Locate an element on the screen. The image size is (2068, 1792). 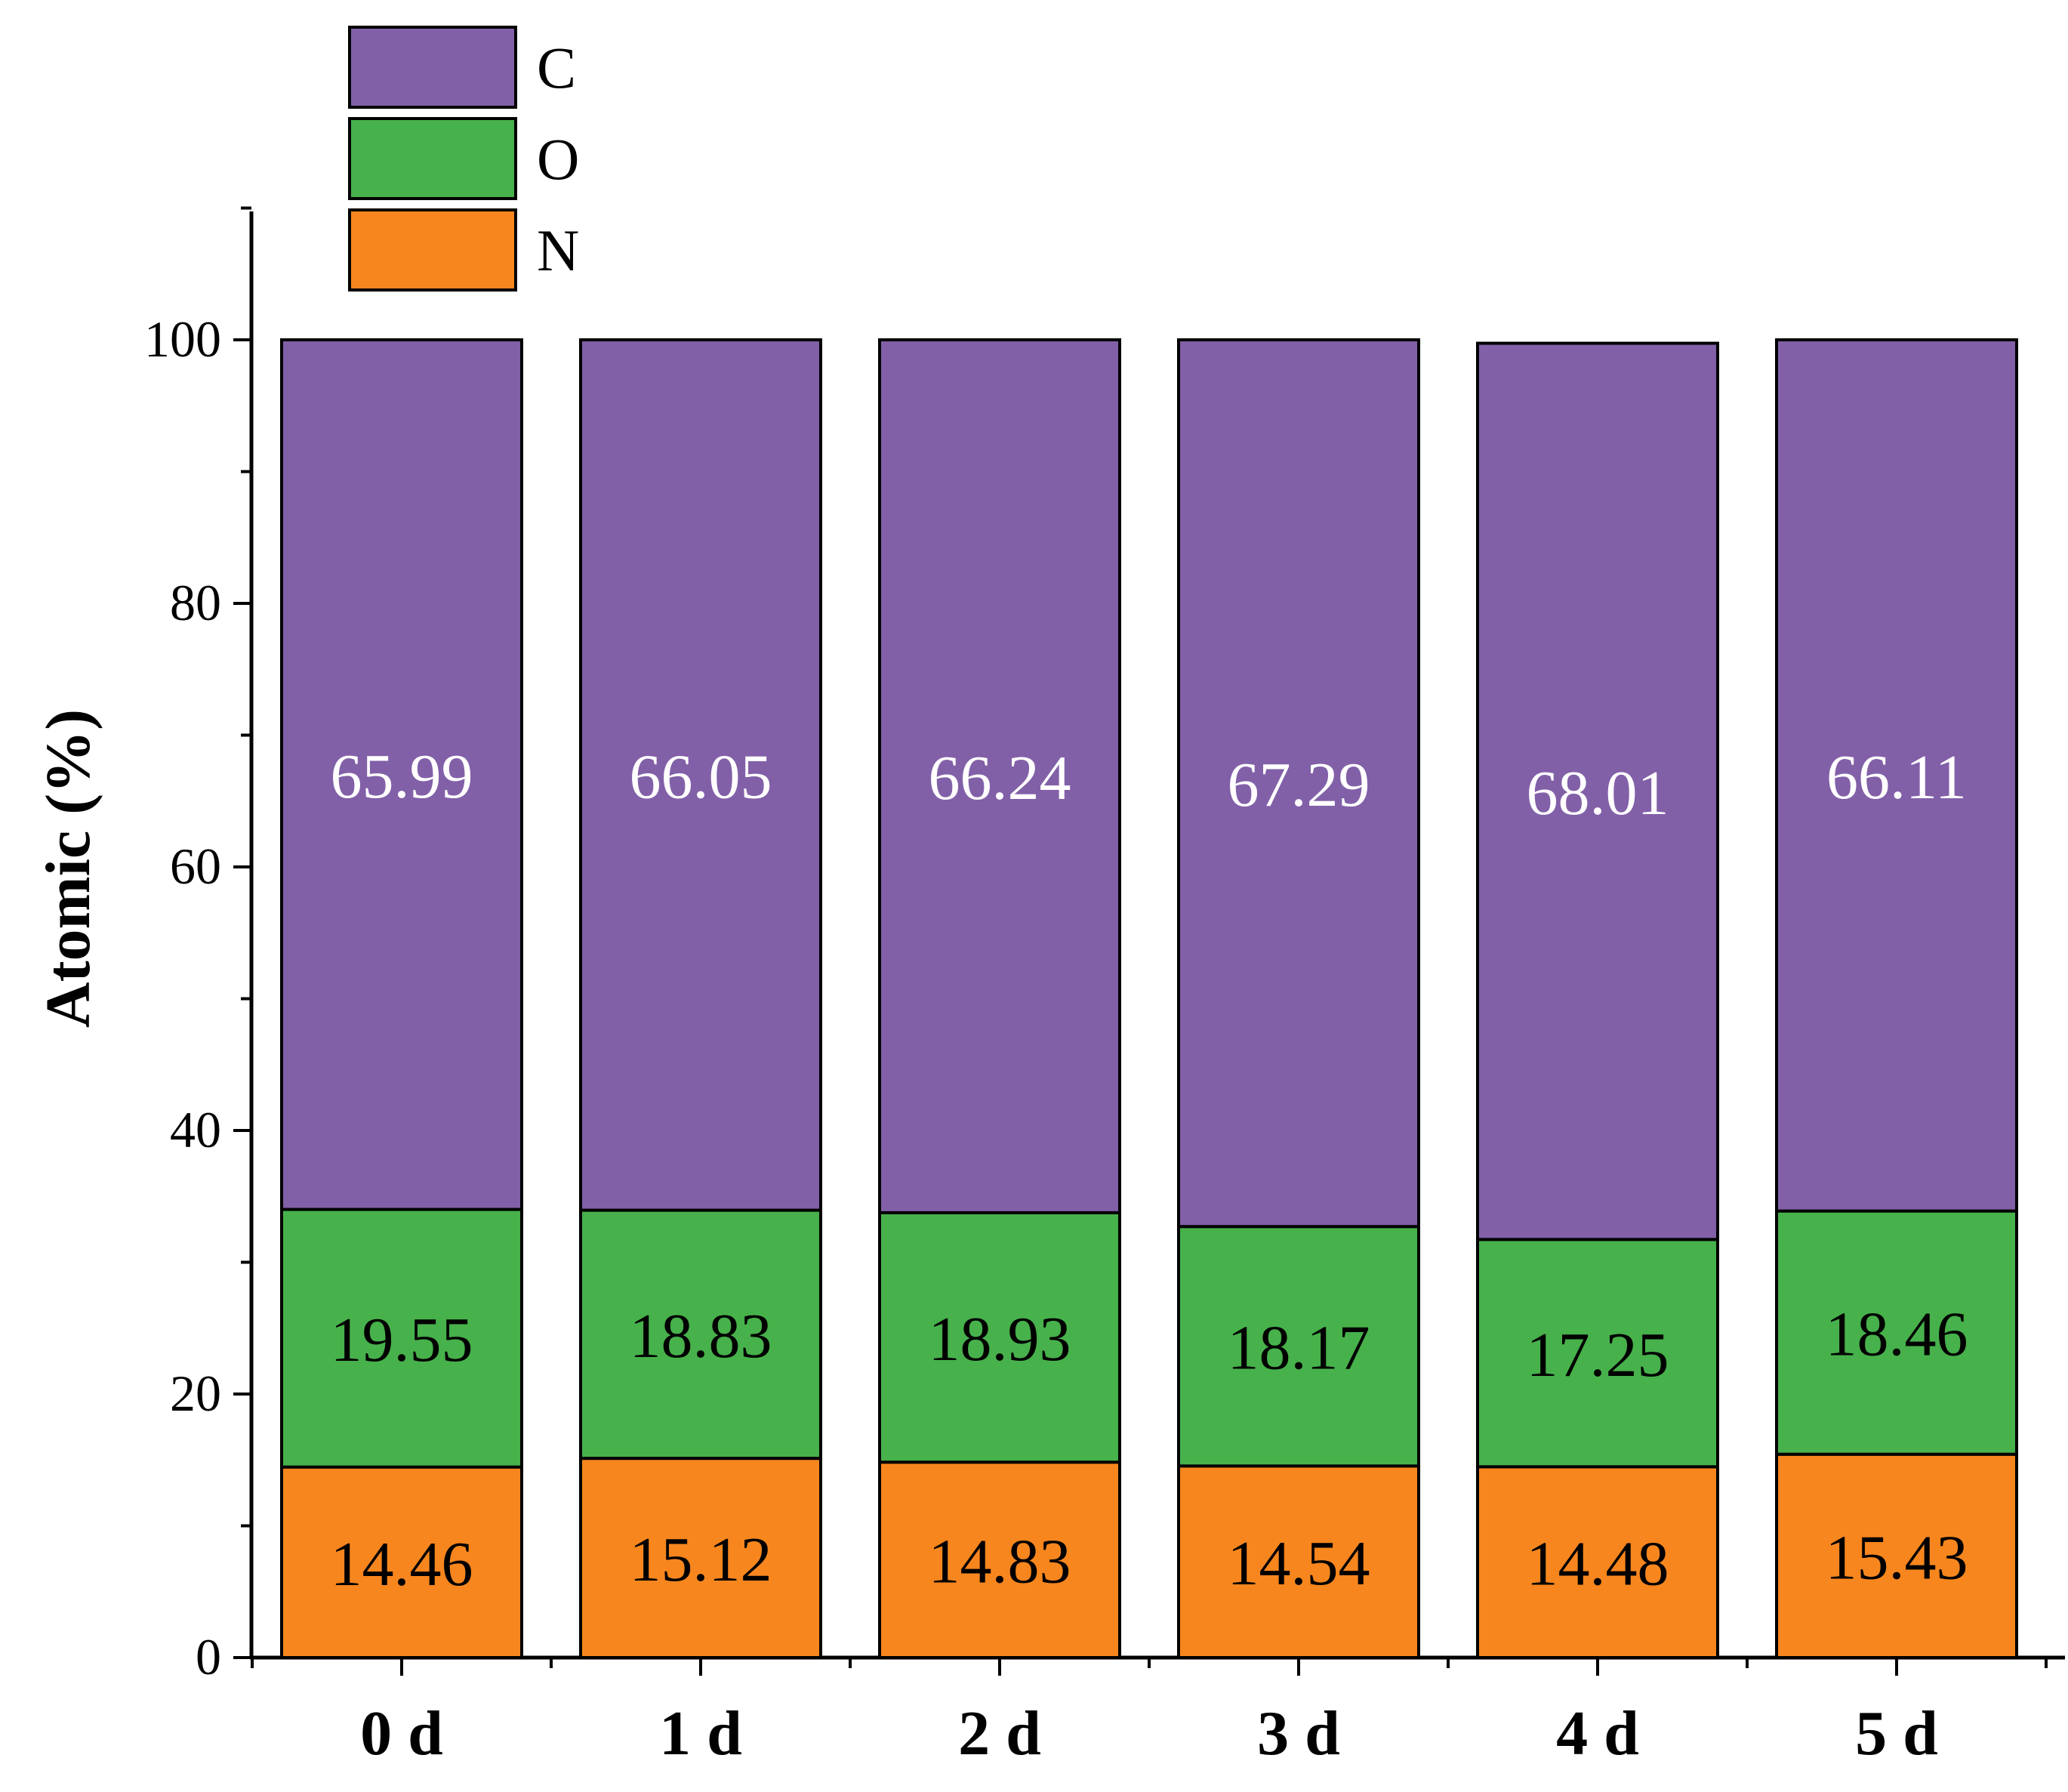
legend-label-c: C is located at coordinates (556, 67).